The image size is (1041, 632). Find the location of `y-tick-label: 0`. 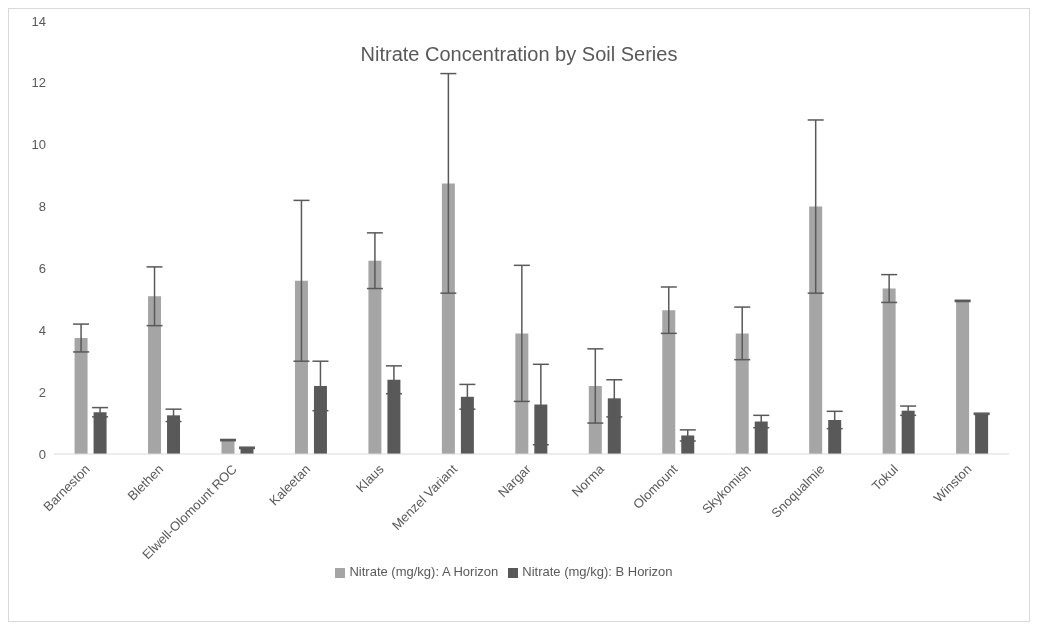

y-tick-label: 0 is located at coordinates (42, 454).